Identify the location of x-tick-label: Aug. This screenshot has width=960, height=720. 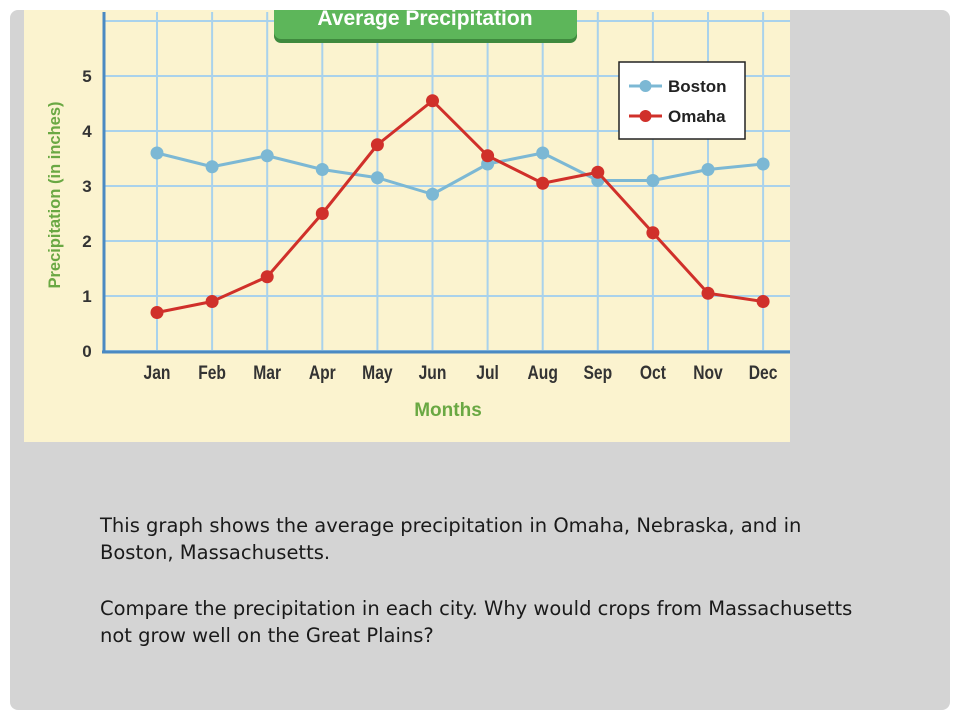
(543, 372).